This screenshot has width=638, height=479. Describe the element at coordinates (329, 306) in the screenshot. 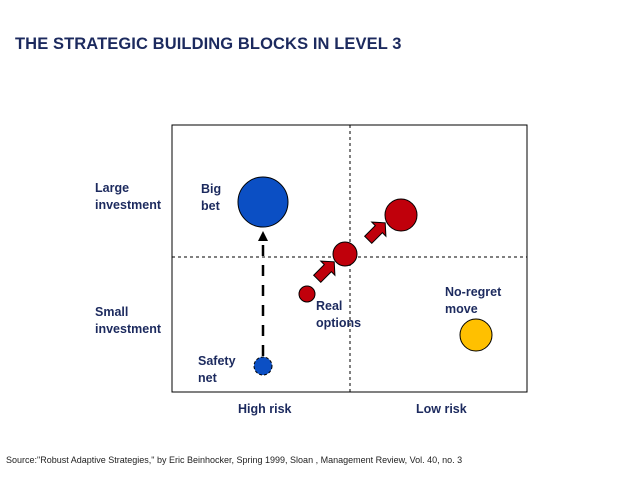

I see `real-options-label-line1: Real` at that location.